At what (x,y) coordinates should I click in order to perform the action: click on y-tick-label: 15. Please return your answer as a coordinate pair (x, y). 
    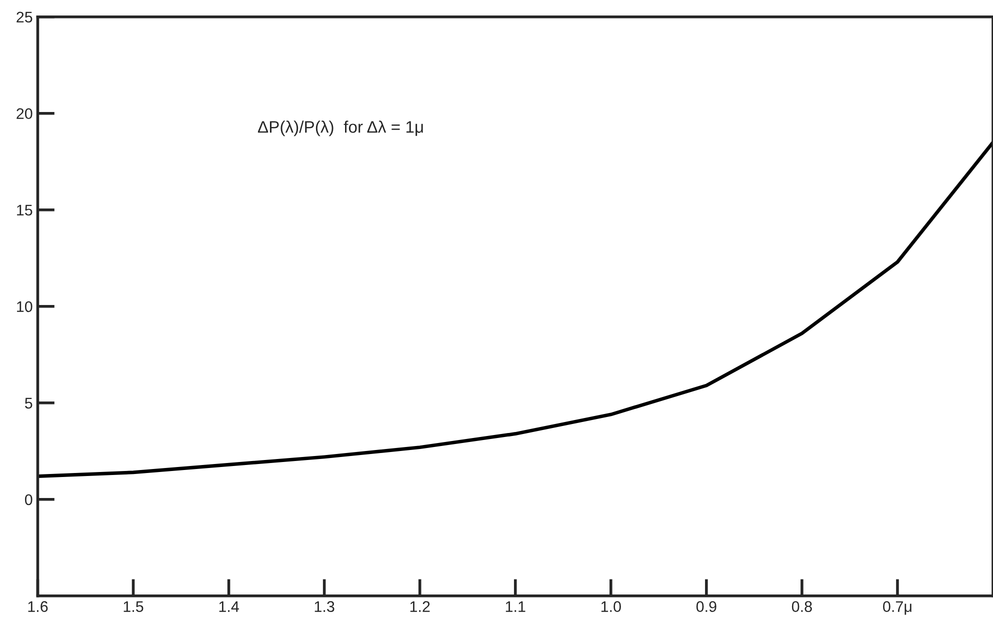
    Looking at the image, I should click on (24, 210).